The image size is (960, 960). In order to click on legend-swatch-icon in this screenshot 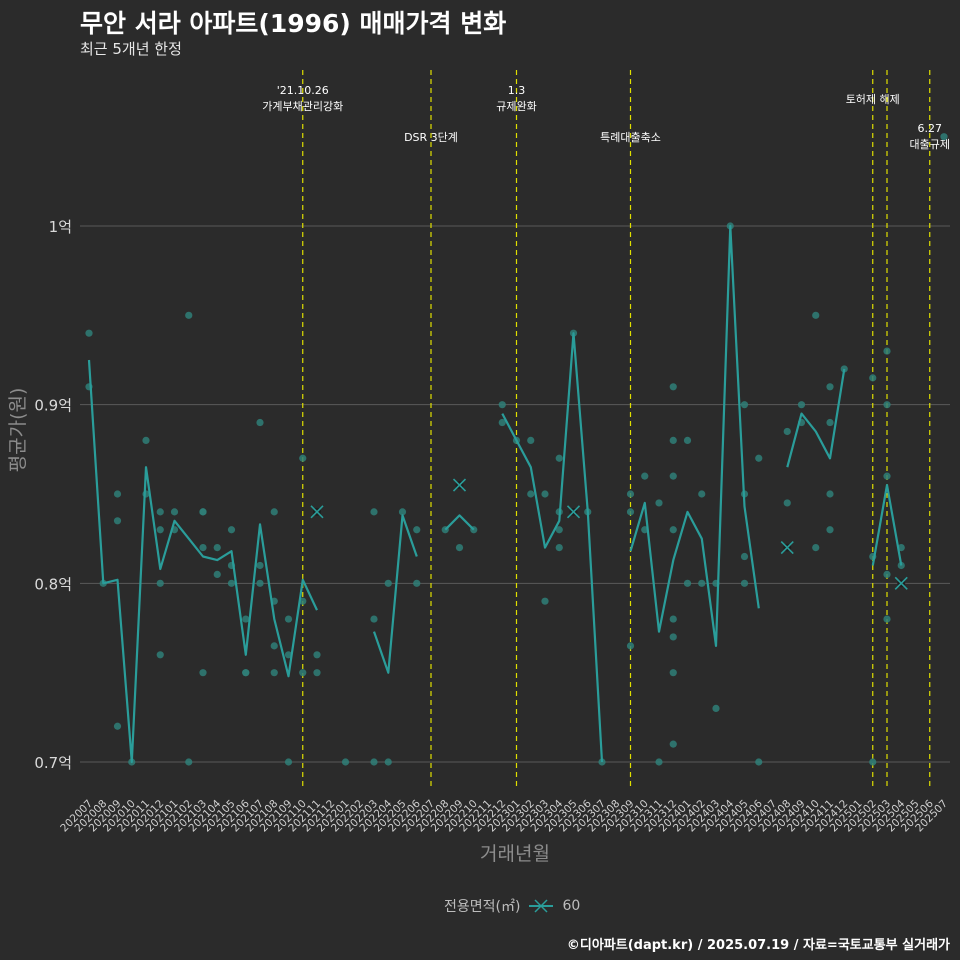, I will do `click(541, 906)`.